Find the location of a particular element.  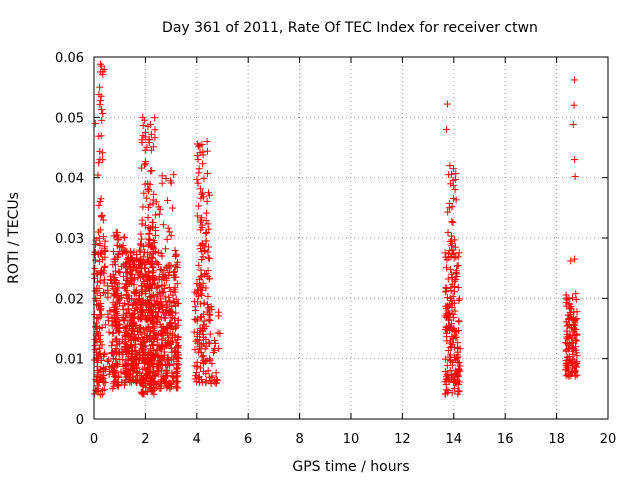

y-tick-label: 0.04 is located at coordinates (69, 179).